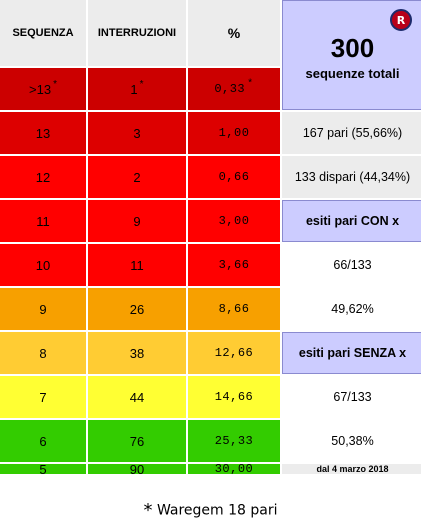  I want to click on int-cell: 90, so click(137, 469).